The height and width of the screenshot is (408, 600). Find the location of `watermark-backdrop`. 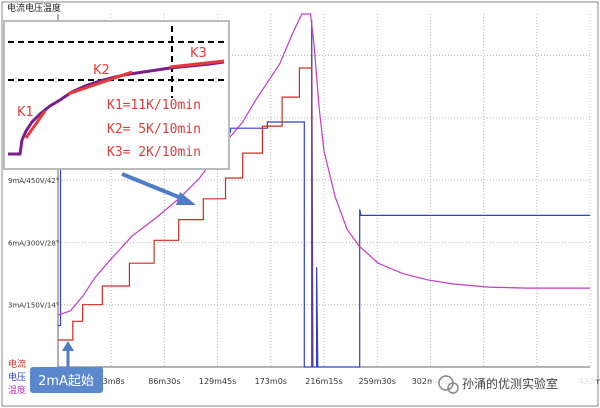

watermark-backdrop is located at coordinates (514, 386).